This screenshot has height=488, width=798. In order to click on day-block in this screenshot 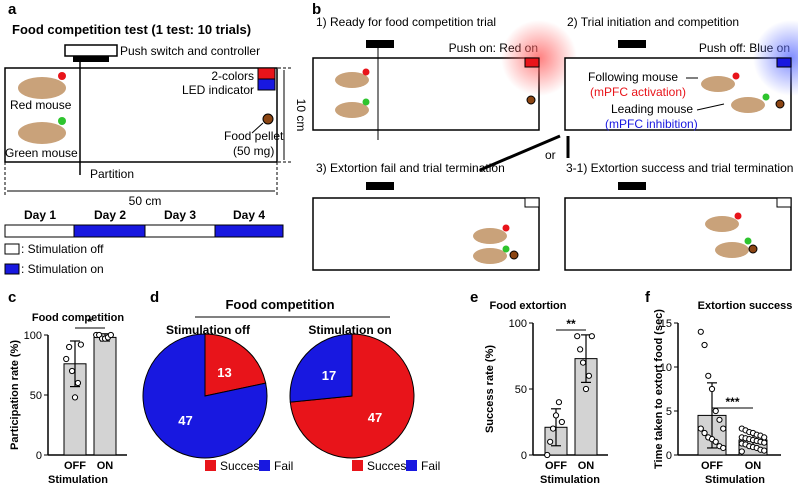, I will do `click(180, 231)`.